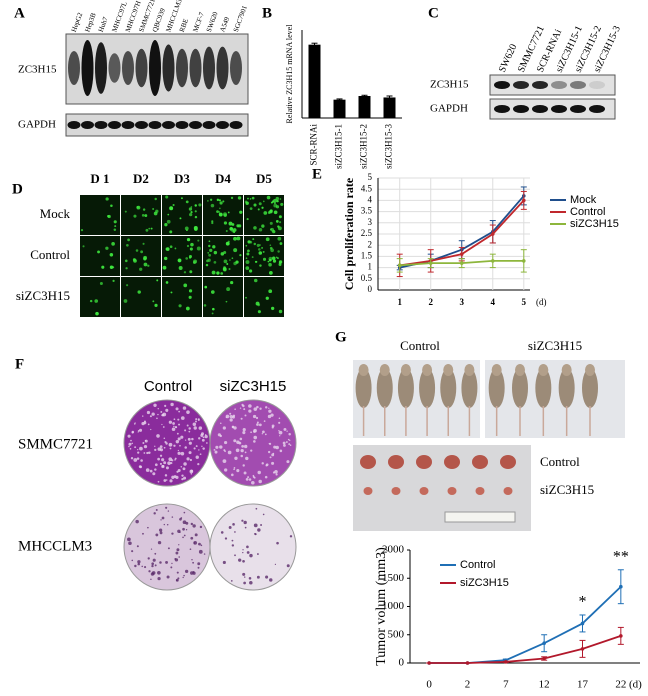 The width and height of the screenshot is (648, 696). Describe the element at coordinates (552, 85) in the screenshot. I see `blot` at that location.